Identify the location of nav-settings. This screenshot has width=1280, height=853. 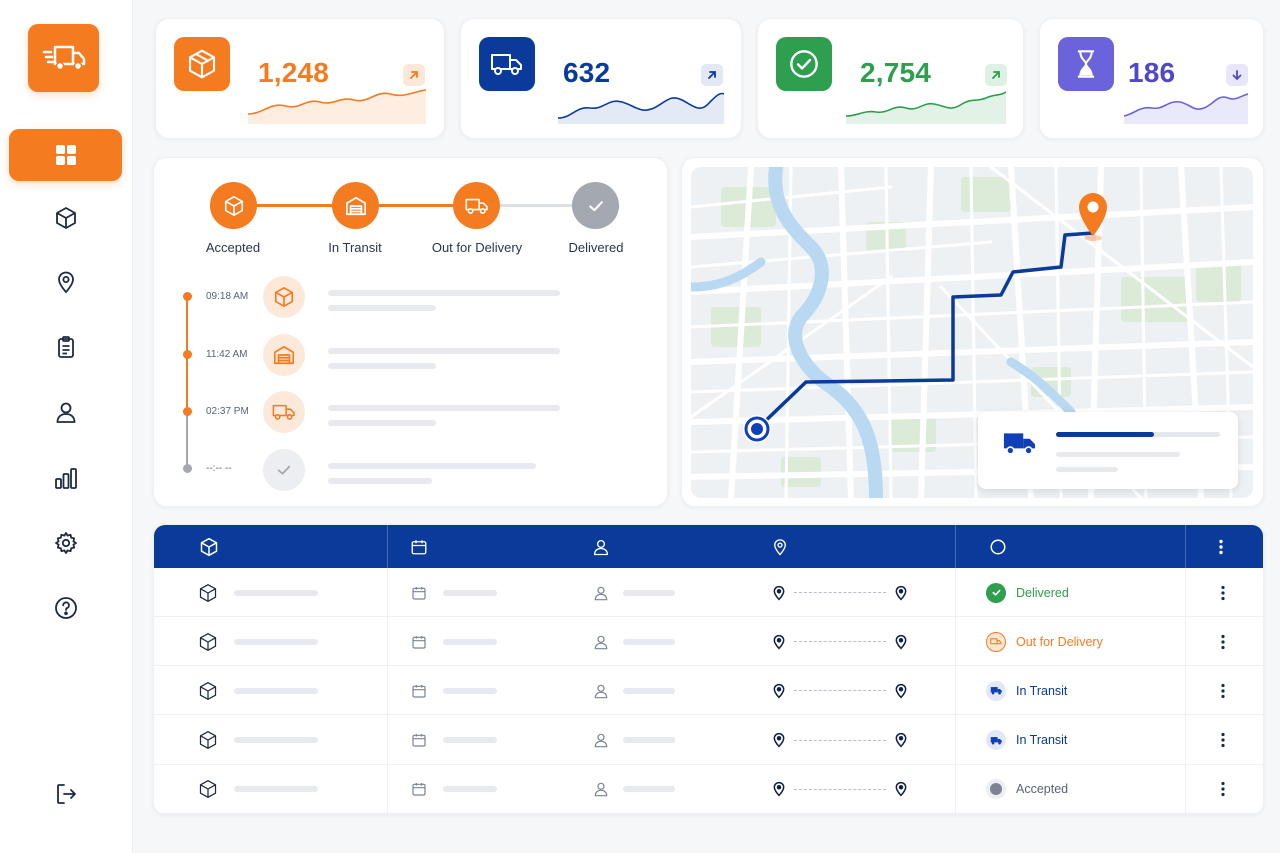
(65, 543).